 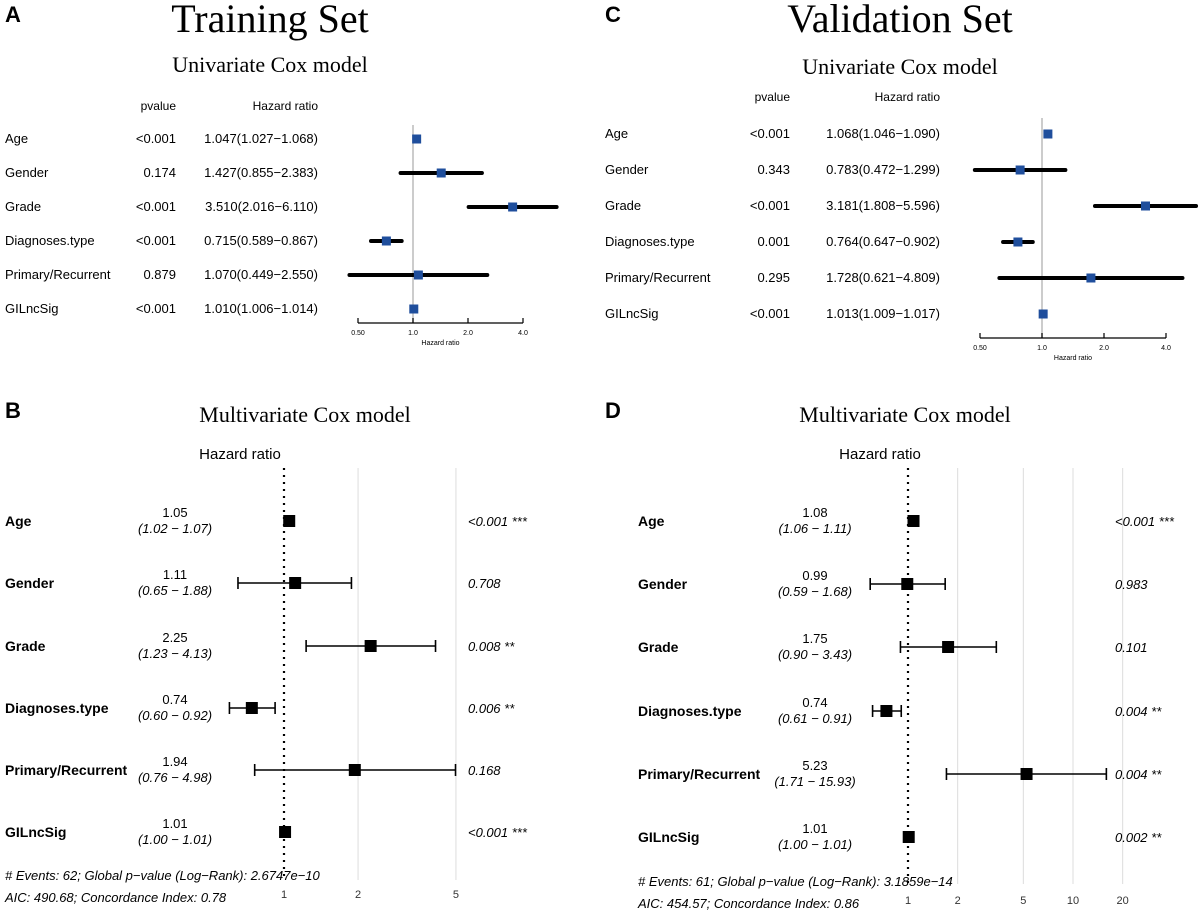 I want to click on row-hazard-ratio: 0.783(0.472−1.299), so click(x=883, y=169).